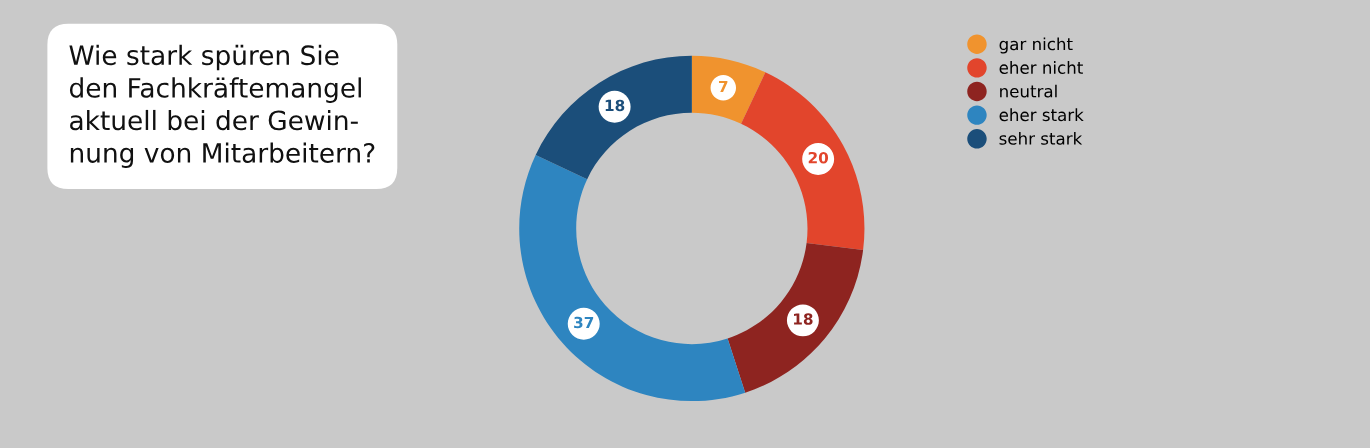 The image size is (1370, 448). I want to click on legend-label: gar nicht, so click(1036, 45).